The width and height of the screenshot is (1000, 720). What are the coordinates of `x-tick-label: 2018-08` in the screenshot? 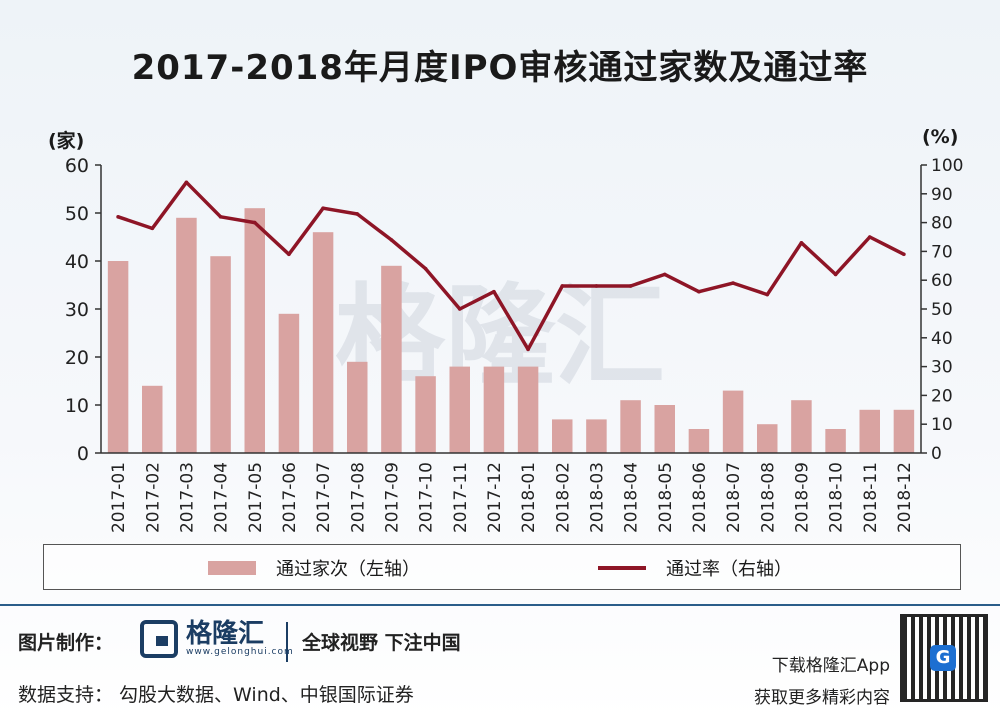 It's located at (768, 497).